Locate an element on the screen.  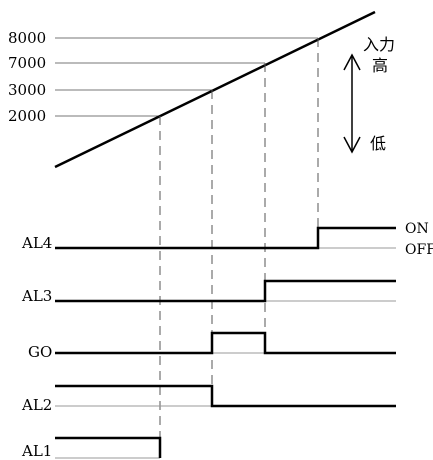
arrow-down-icon is located at coordinates (352, 145).